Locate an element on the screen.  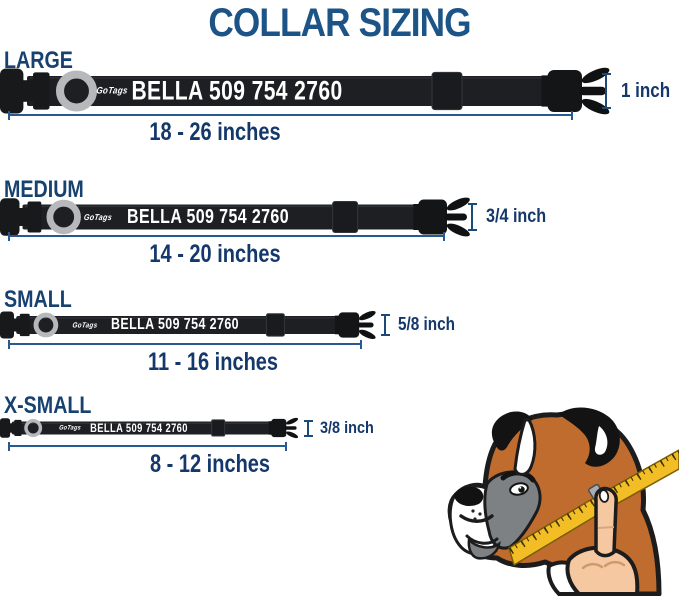
collar-graphic-xsmall: GoTags BELLA 509 754 2760 is located at coordinates (152, 428).